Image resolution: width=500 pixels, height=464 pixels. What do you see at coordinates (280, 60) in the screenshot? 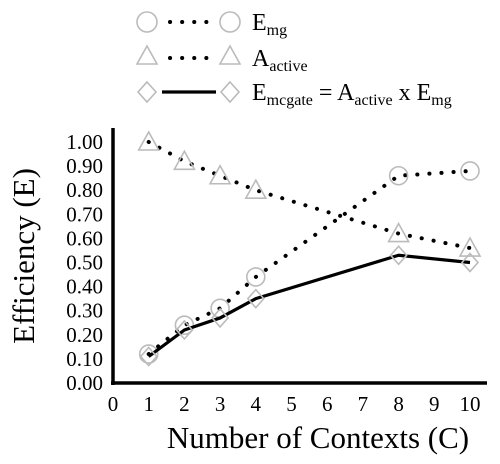
I see `legend-label-aactive: Aactive` at bounding box center [280, 60].